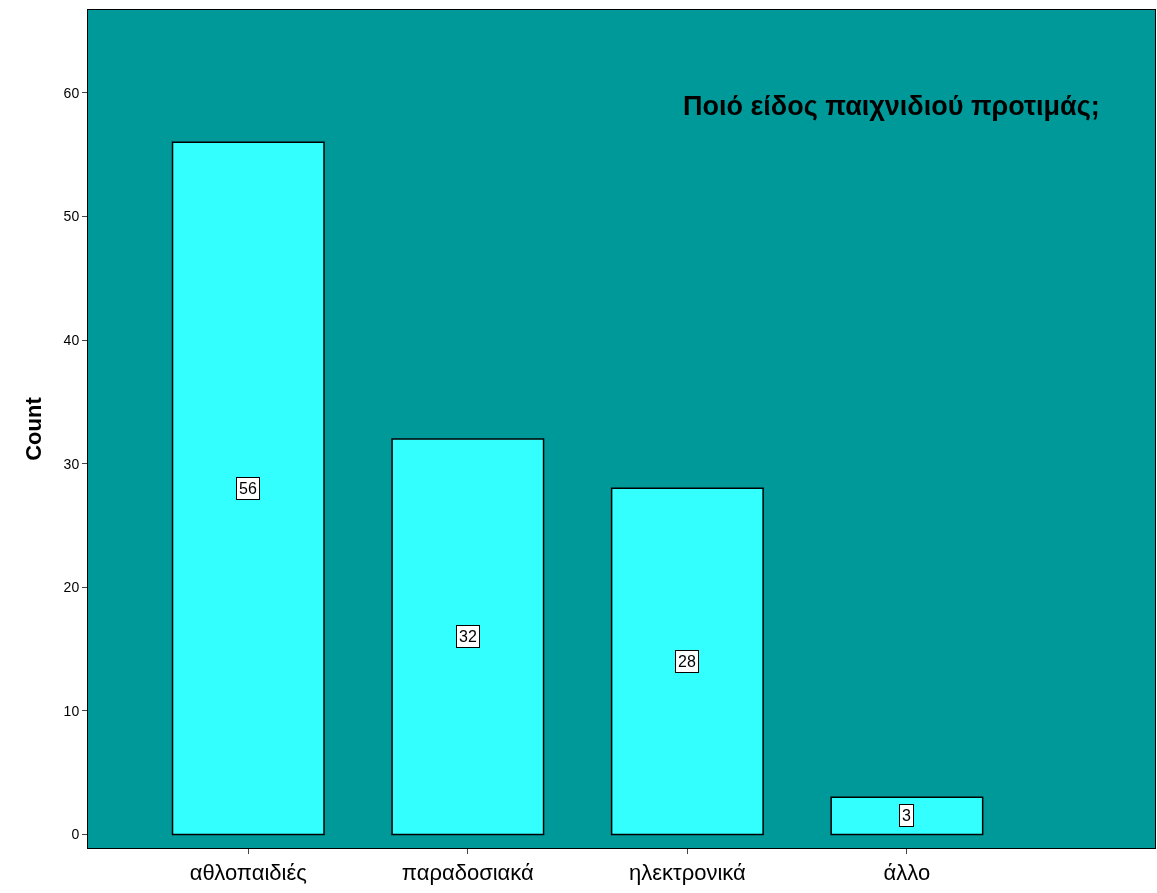  I want to click on data-label: 32, so click(468, 636).